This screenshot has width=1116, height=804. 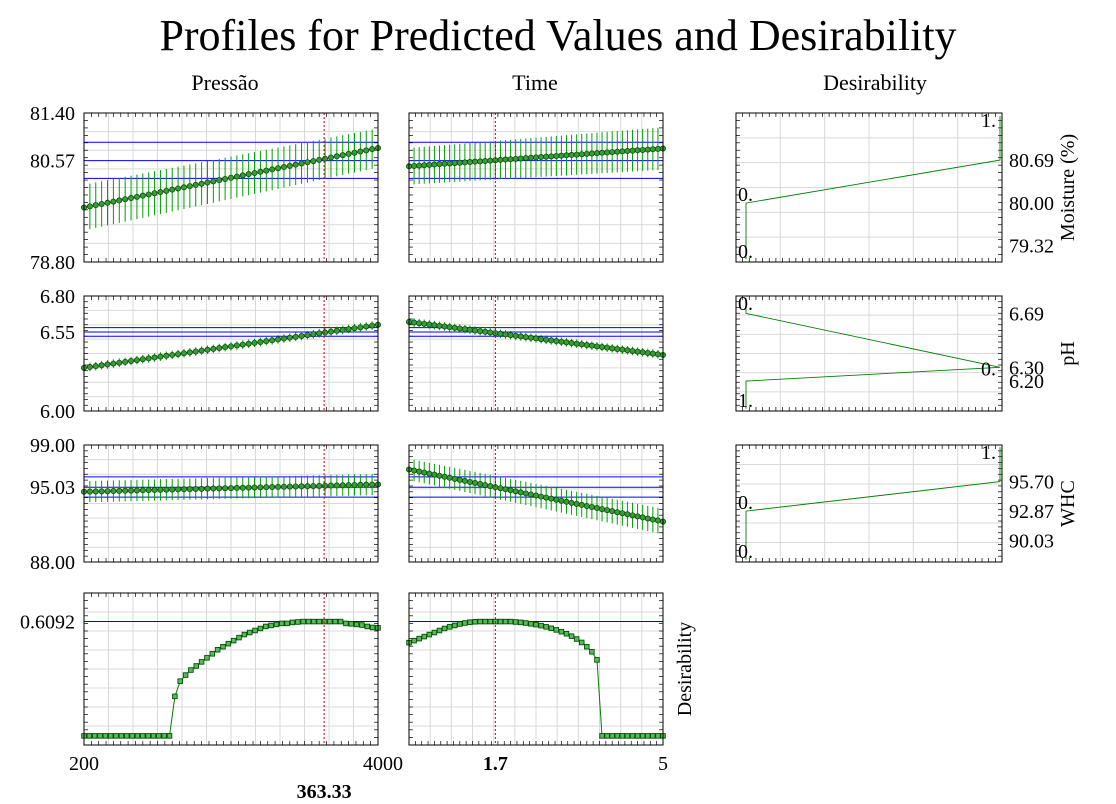 I want to click on y-tick-label: 99.00, so click(x=52, y=446).